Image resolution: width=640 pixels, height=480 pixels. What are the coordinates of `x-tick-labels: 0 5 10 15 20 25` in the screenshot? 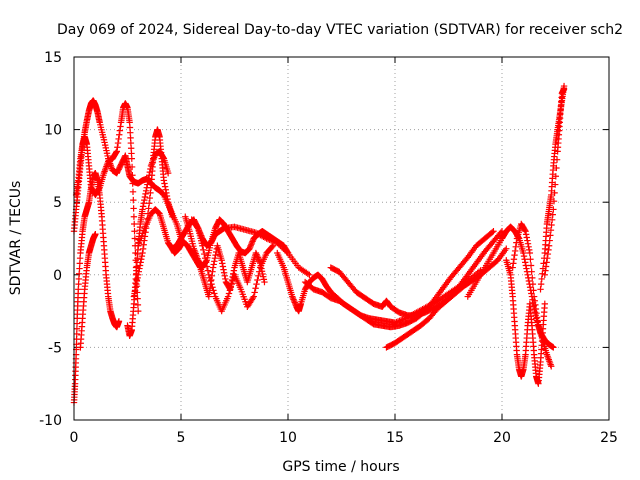 It's located at (344, 438).